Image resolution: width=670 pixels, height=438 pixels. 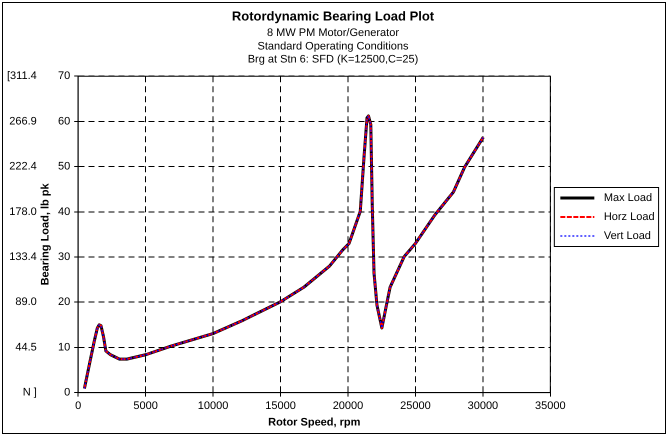 I want to click on legend-label: Max Load, so click(x=628, y=198).